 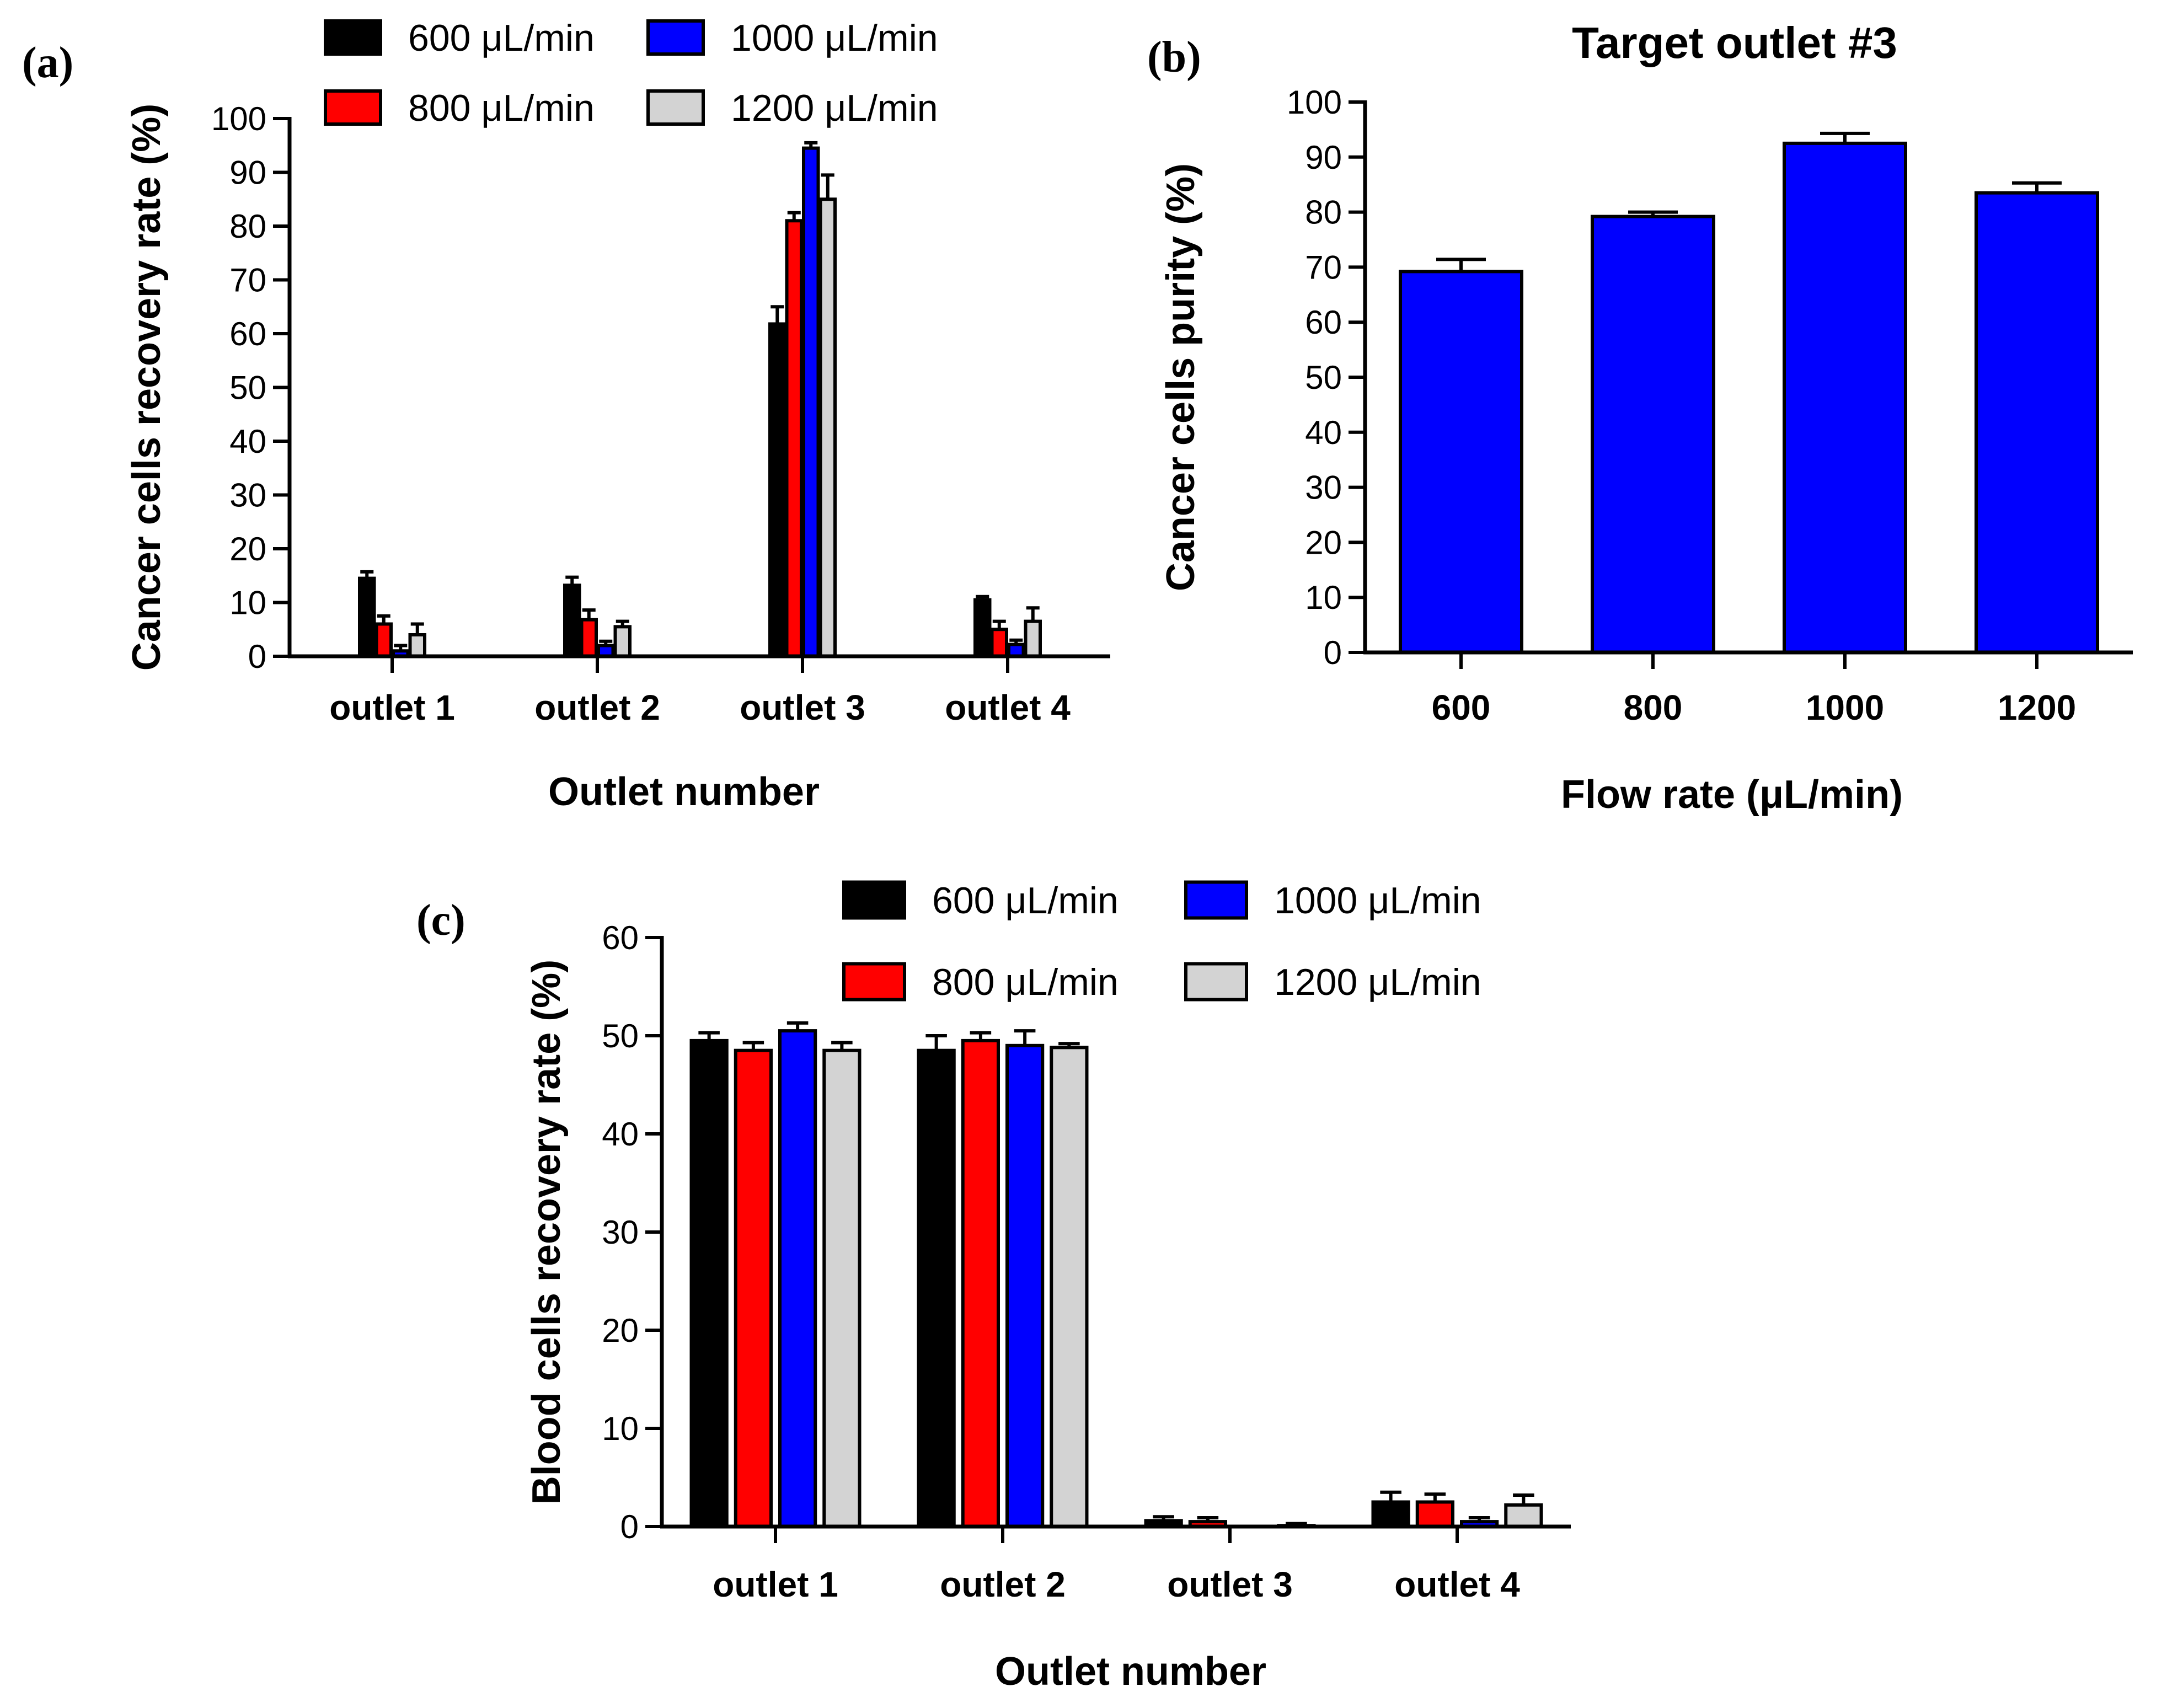 What do you see at coordinates (47, 63) in the screenshot?
I see `panel-label: (a)` at bounding box center [47, 63].